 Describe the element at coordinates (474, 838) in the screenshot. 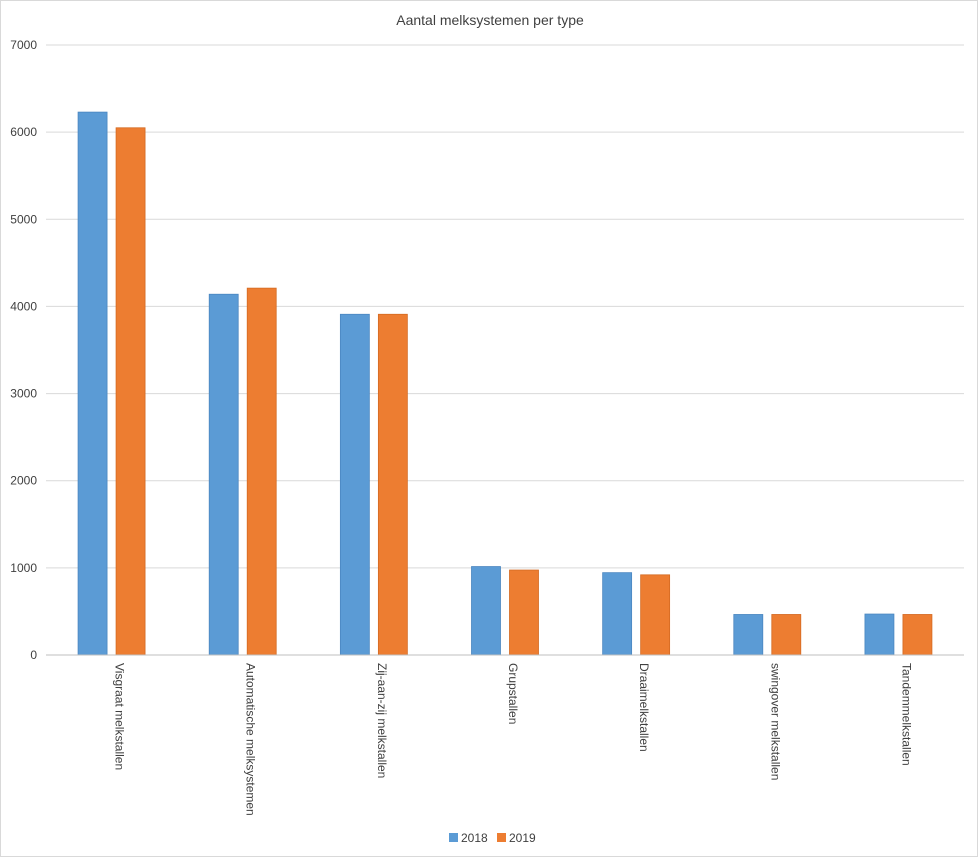

I see `legend-label: 2018` at that location.